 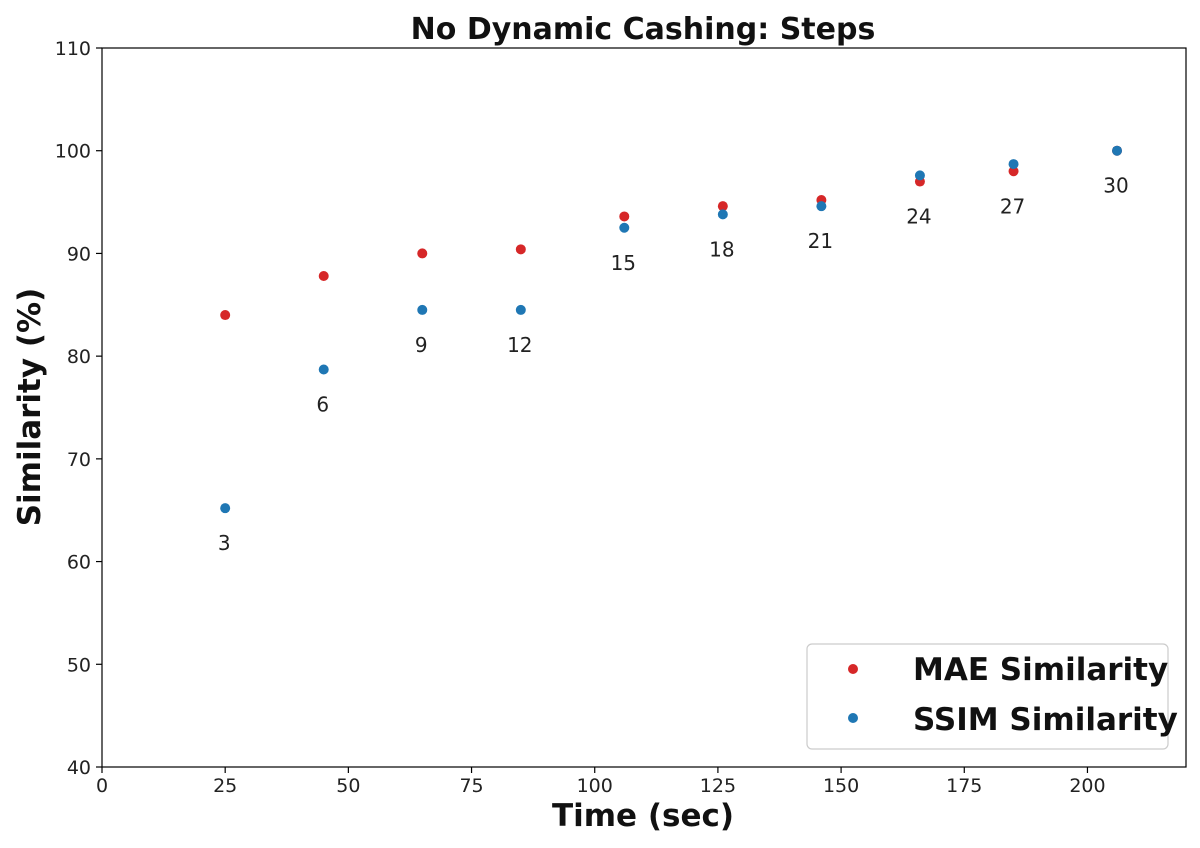 I want to click on x-tick-label: 50, so click(x=348, y=786).